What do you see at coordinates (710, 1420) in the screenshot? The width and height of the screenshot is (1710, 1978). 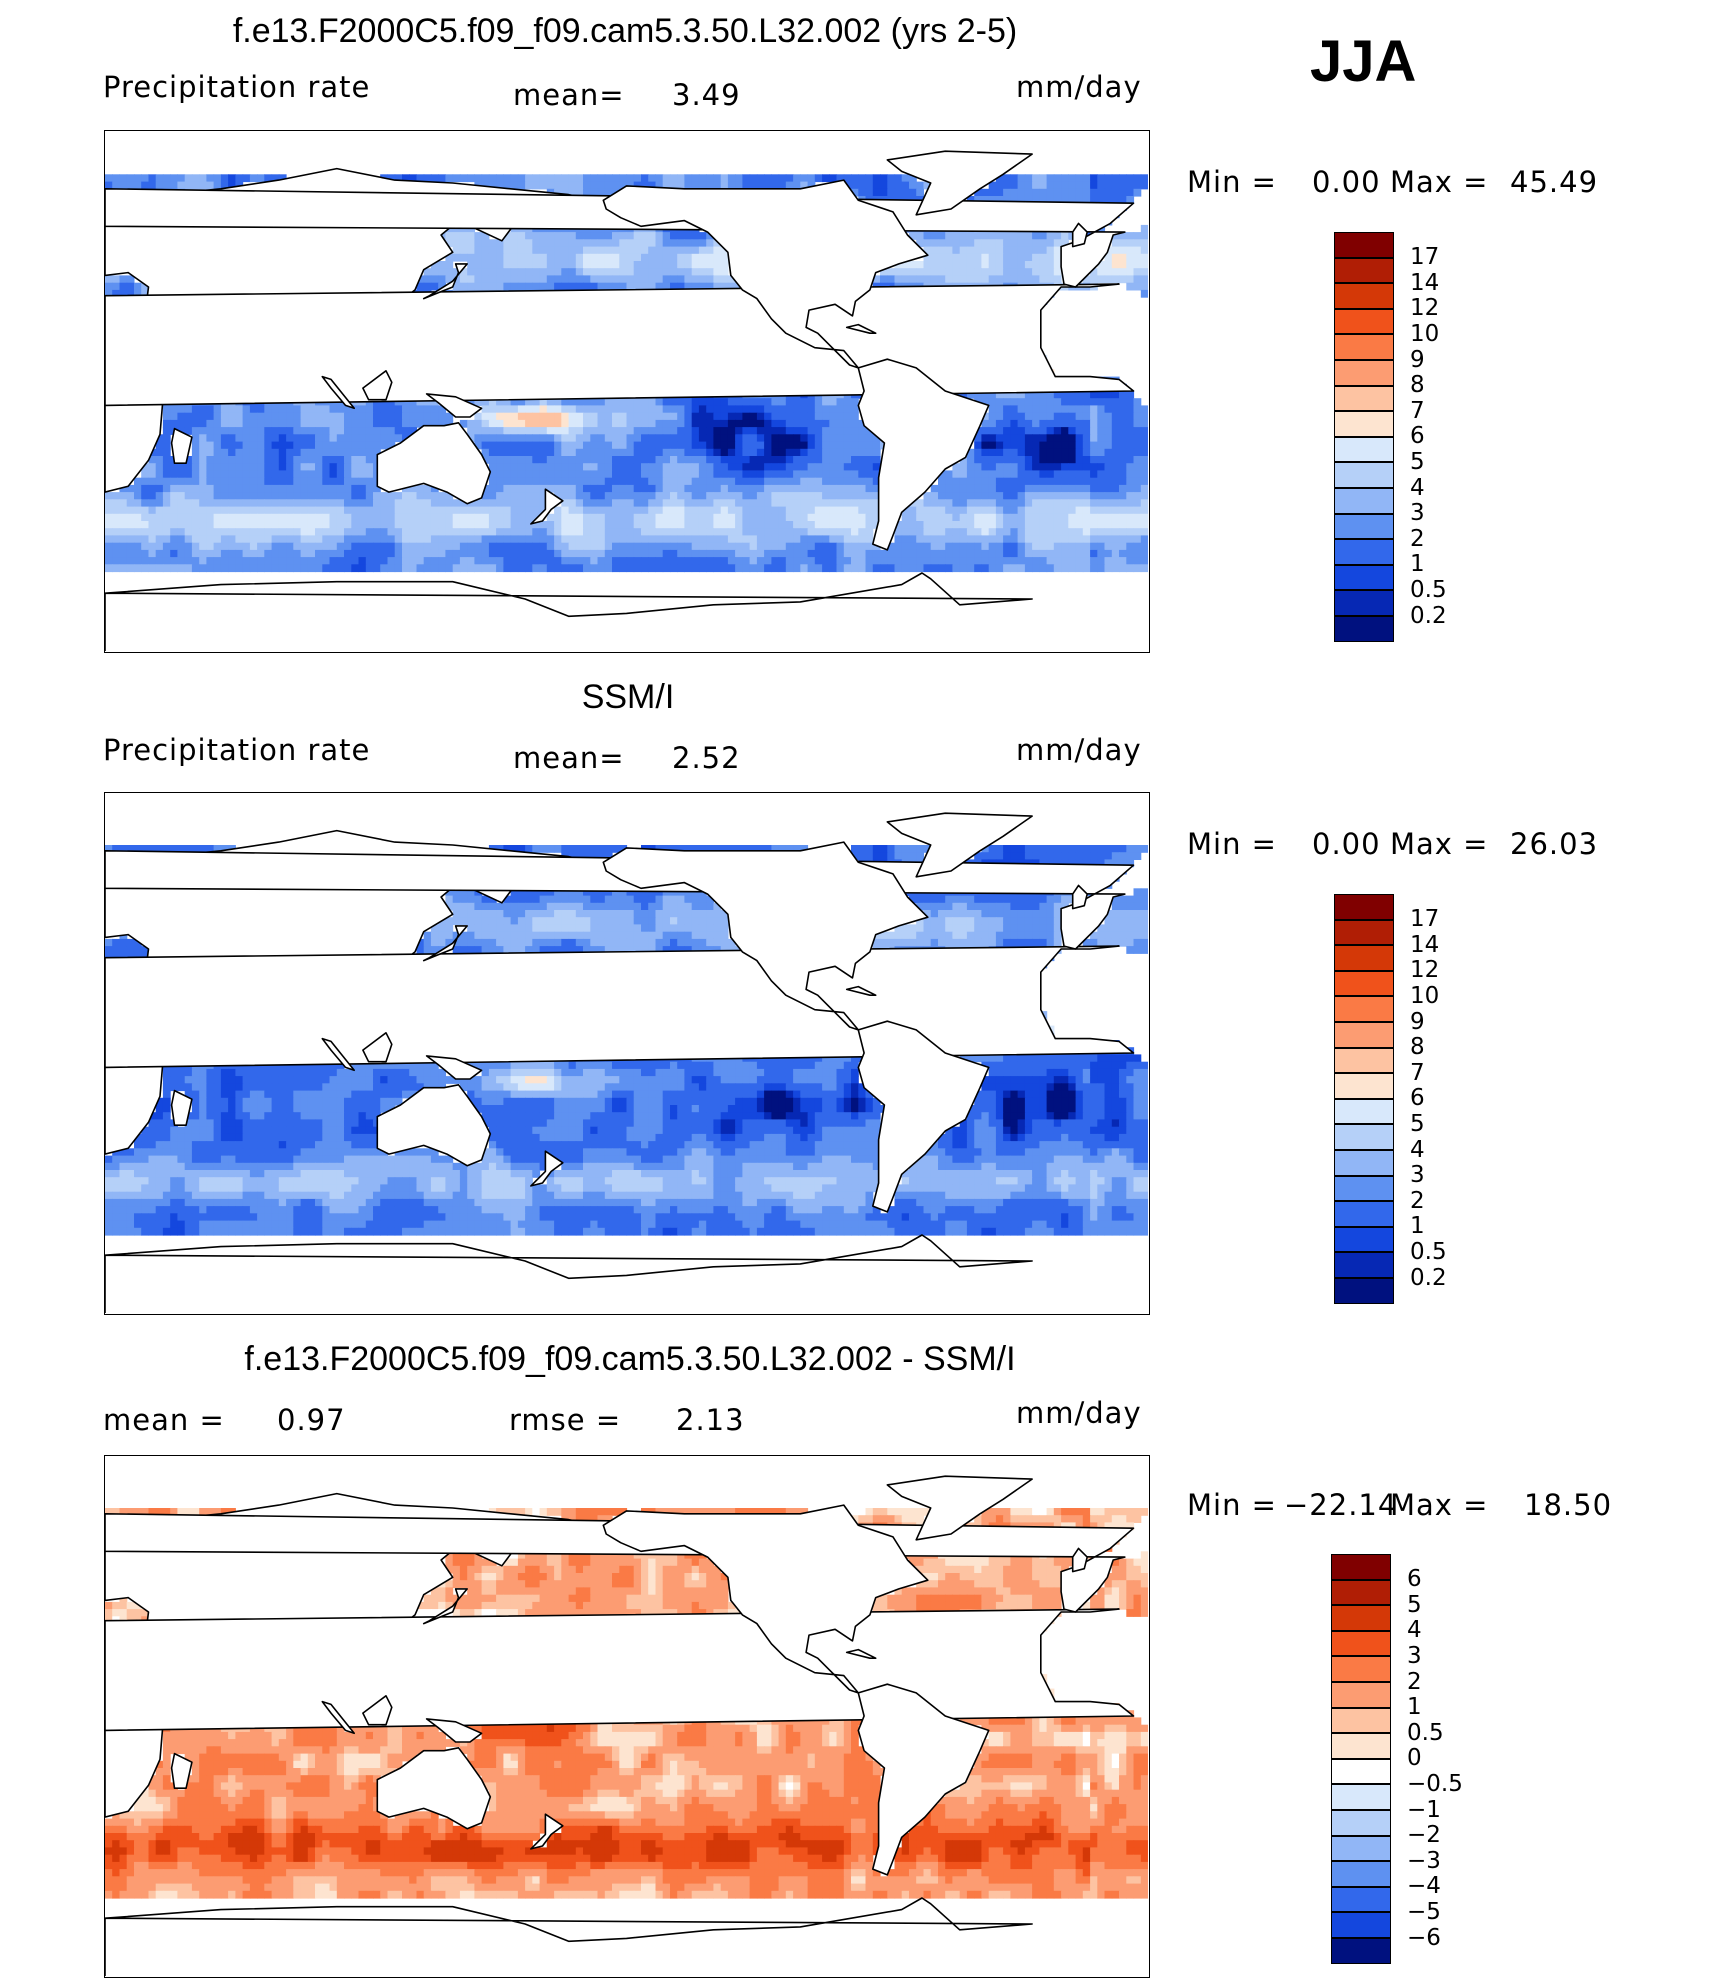 I see `rmse-value: 2.13` at bounding box center [710, 1420].